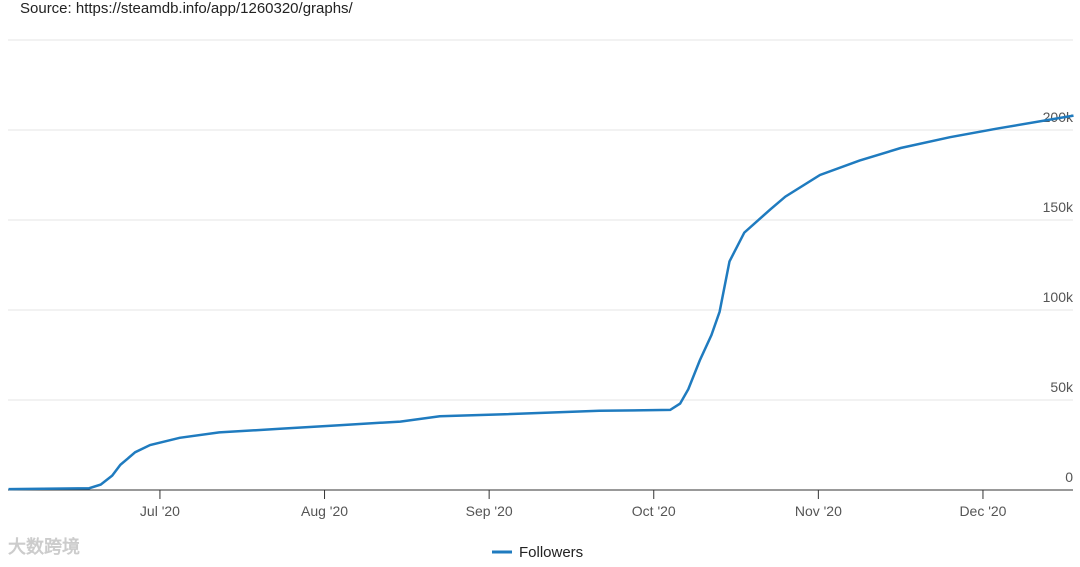 This screenshot has height=567, width=1080. Describe the element at coordinates (551, 552) in the screenshot. I see `legend-label: Followers` at that location.